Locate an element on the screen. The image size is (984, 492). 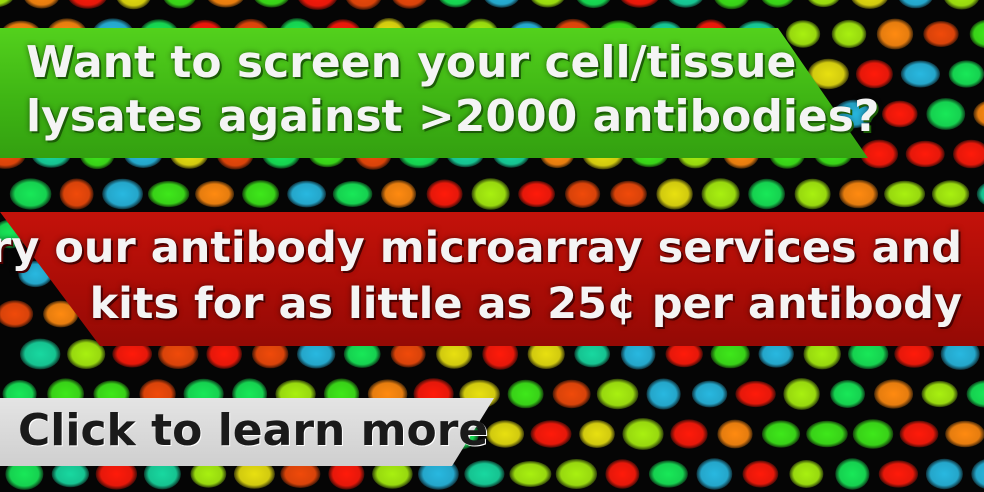
gray-ribbon is located at coordinates (247, 432).